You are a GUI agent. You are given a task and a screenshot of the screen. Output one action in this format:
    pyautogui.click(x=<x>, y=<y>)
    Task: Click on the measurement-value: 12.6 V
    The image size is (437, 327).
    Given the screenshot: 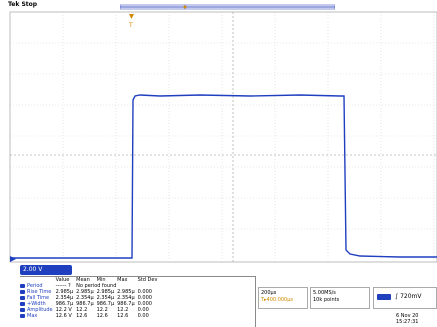 What is the action you would take?
    pyautogui.click(x=63, y=316)
    